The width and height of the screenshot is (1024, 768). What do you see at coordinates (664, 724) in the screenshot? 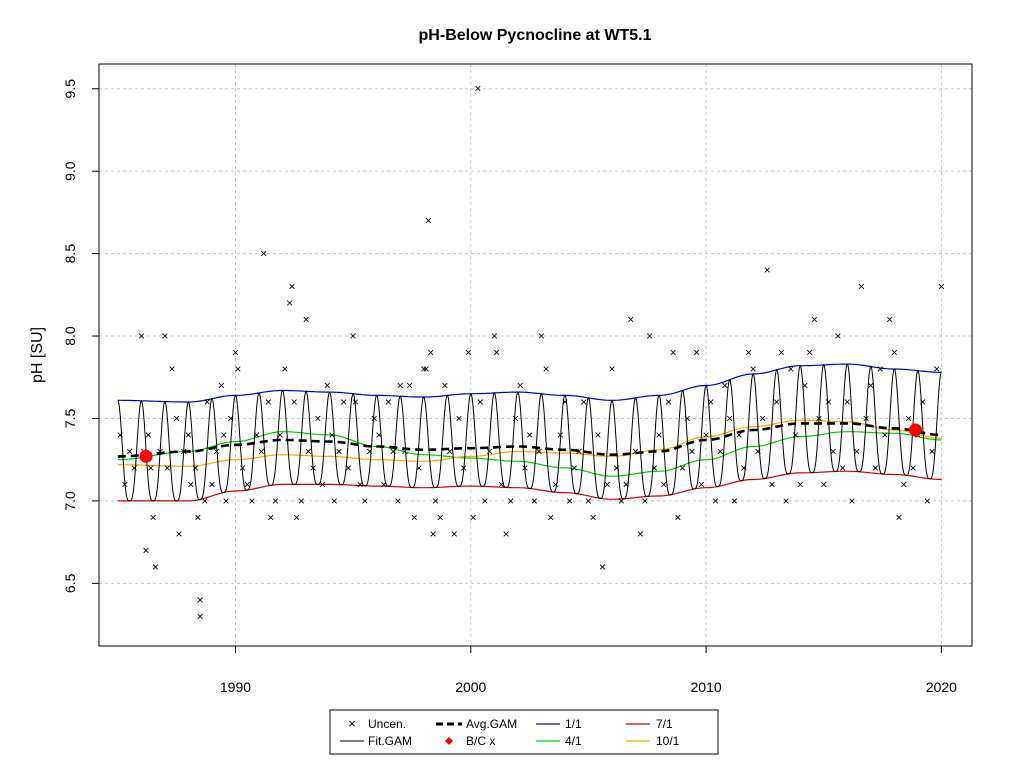
I see `legend-d7-label: 7/1` at bounding box center [664, 724].